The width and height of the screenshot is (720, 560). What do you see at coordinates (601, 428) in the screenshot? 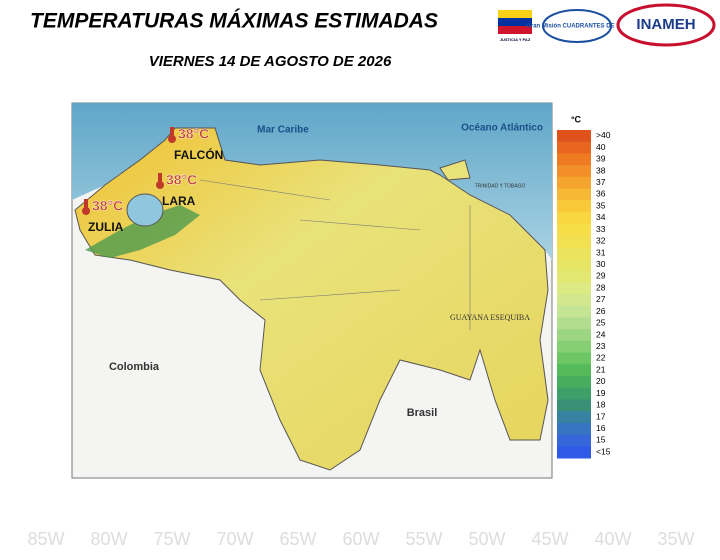
I see `legend-label: 16` at bounding box center [601, 428].